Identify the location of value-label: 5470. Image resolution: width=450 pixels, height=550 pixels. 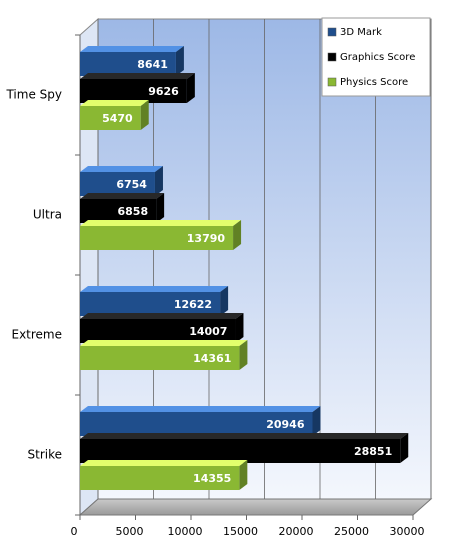
(117, 118).